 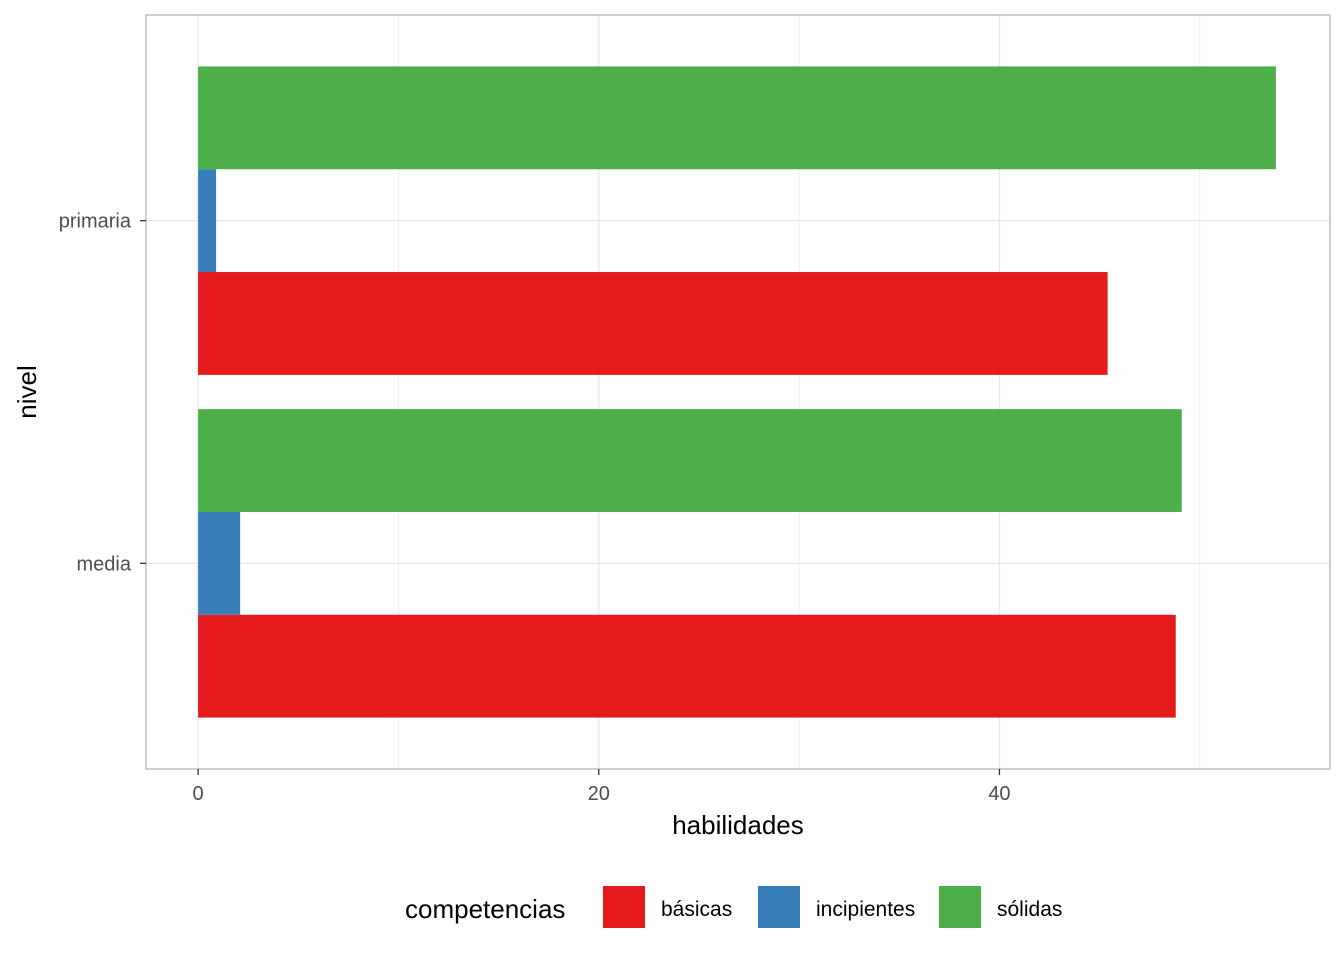 I want to click on y-tick-label: media, so click(x=104, y=564).